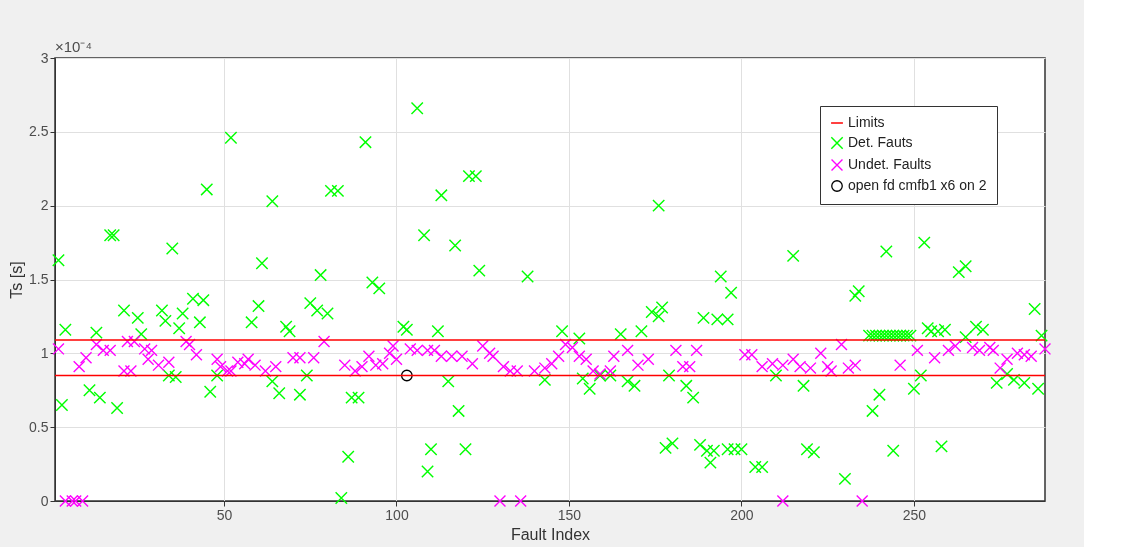 The height and width of the screenshot is (556, 1126). What do you see at coordinates (17, 280) in the screenshot?
I see `y-axis-title: Ts [s]` at bounding box center [17, 280].